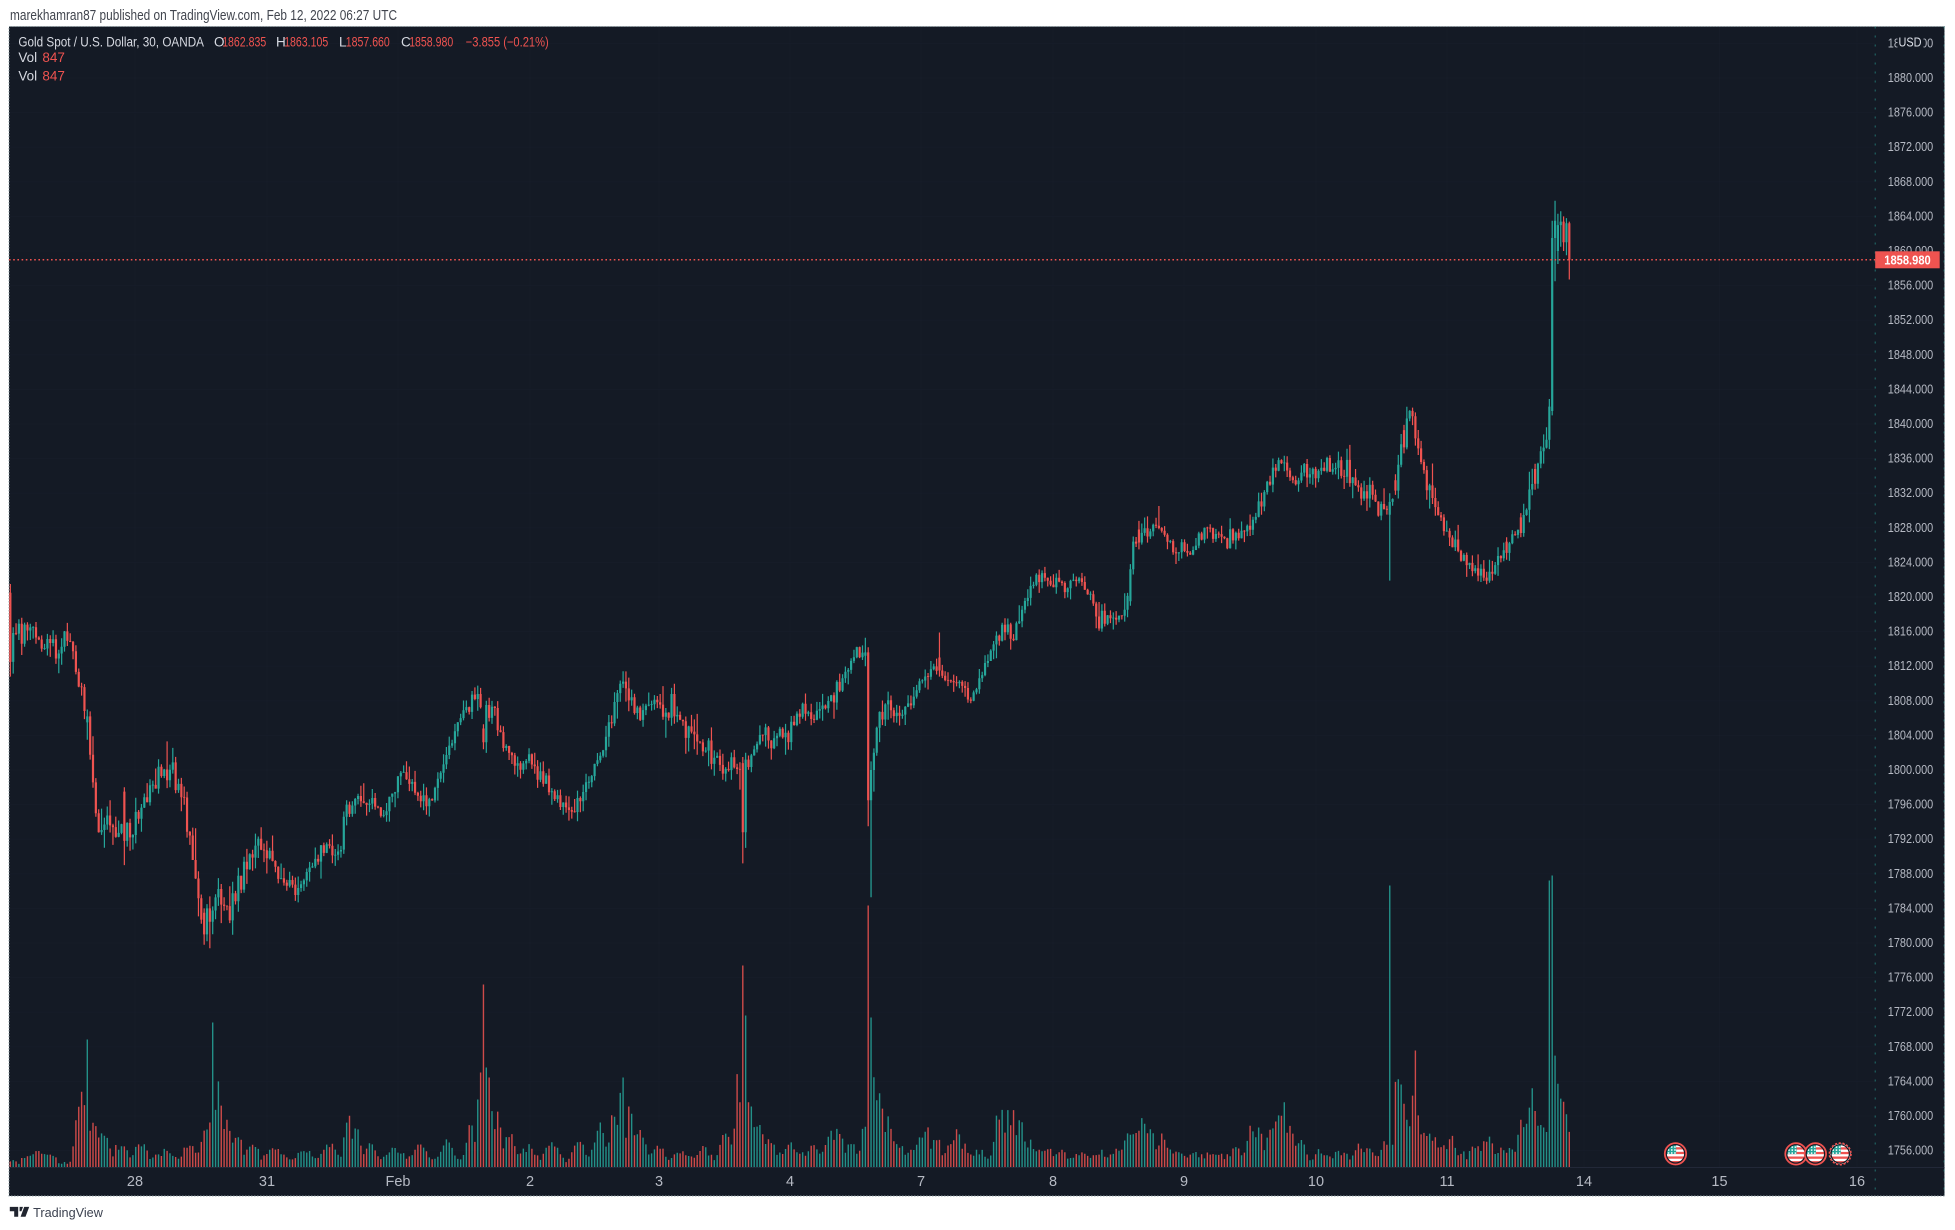  Describe the element at coordinates (659, 1182) in the screenshot. I see `svg-text: 3` at that location.